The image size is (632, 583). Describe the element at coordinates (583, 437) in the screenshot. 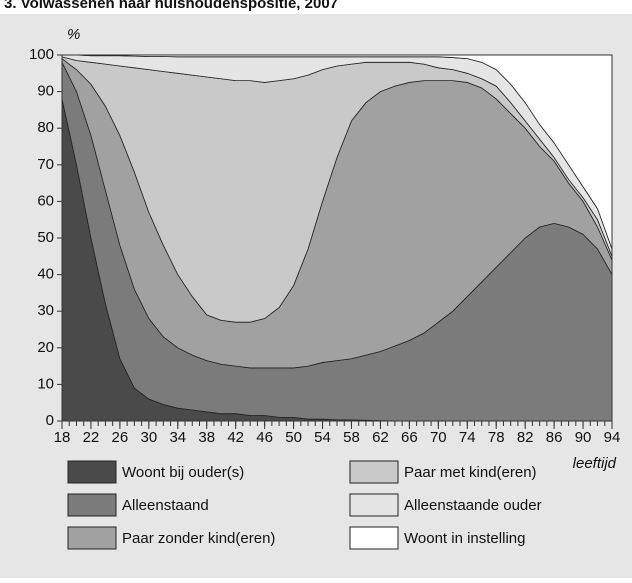

I see `x-tick-label: 90` at that location.